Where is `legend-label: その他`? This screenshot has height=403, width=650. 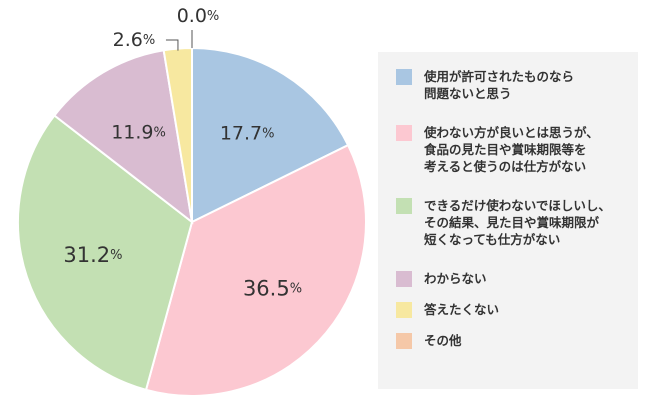 legend-label: その他 is located at coordinates (443, 340).